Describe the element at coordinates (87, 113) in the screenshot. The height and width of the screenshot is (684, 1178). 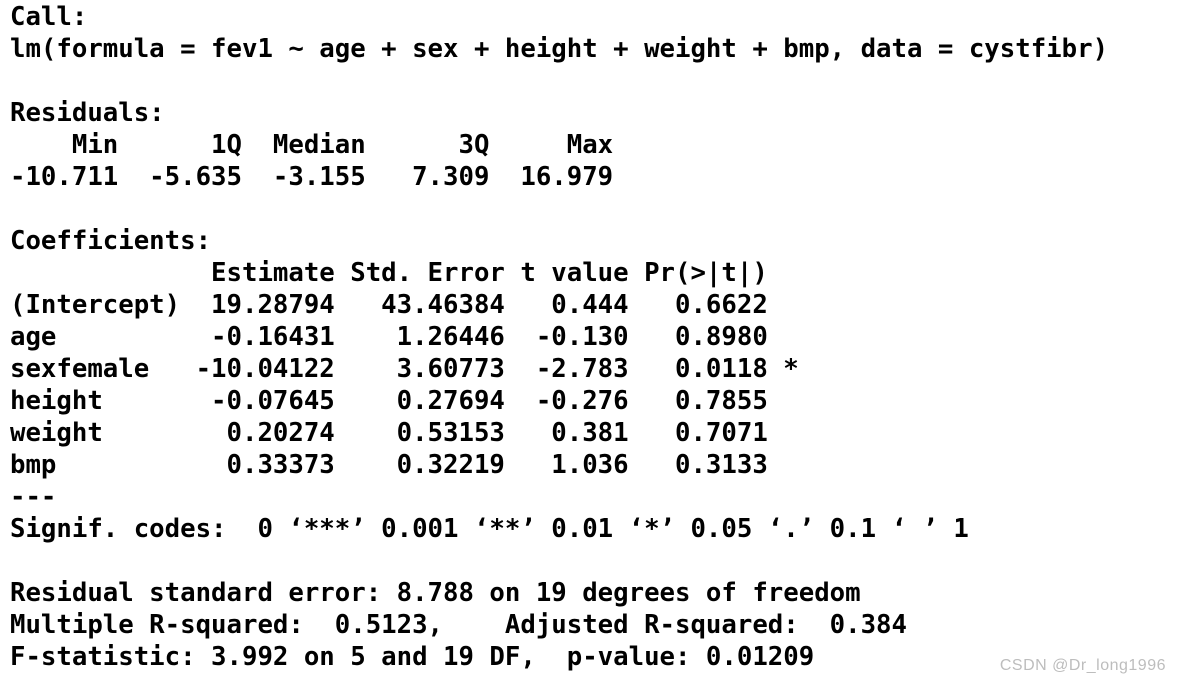
I see `residuals-header: Residuals:` at that location.